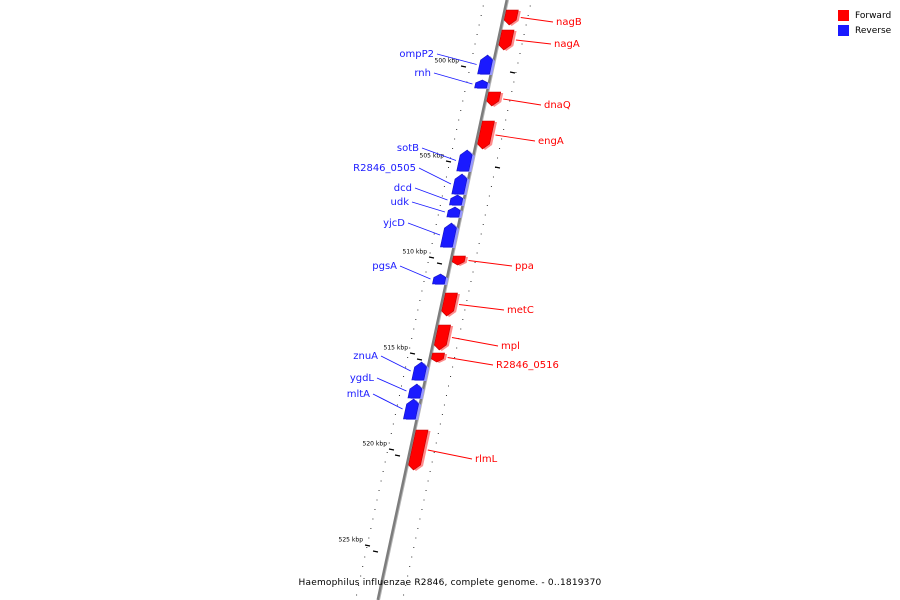 This screenshot has height=600, width=900. I want to click on leader-rlml, so click(450, 454).